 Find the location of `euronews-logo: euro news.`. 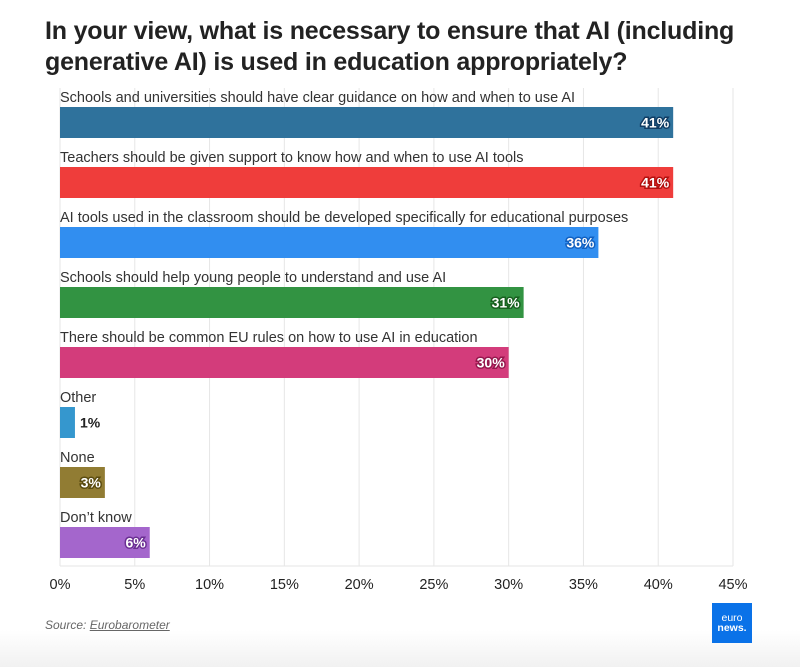

euronews-logo: euro news. is located at coordinates (732, 623).